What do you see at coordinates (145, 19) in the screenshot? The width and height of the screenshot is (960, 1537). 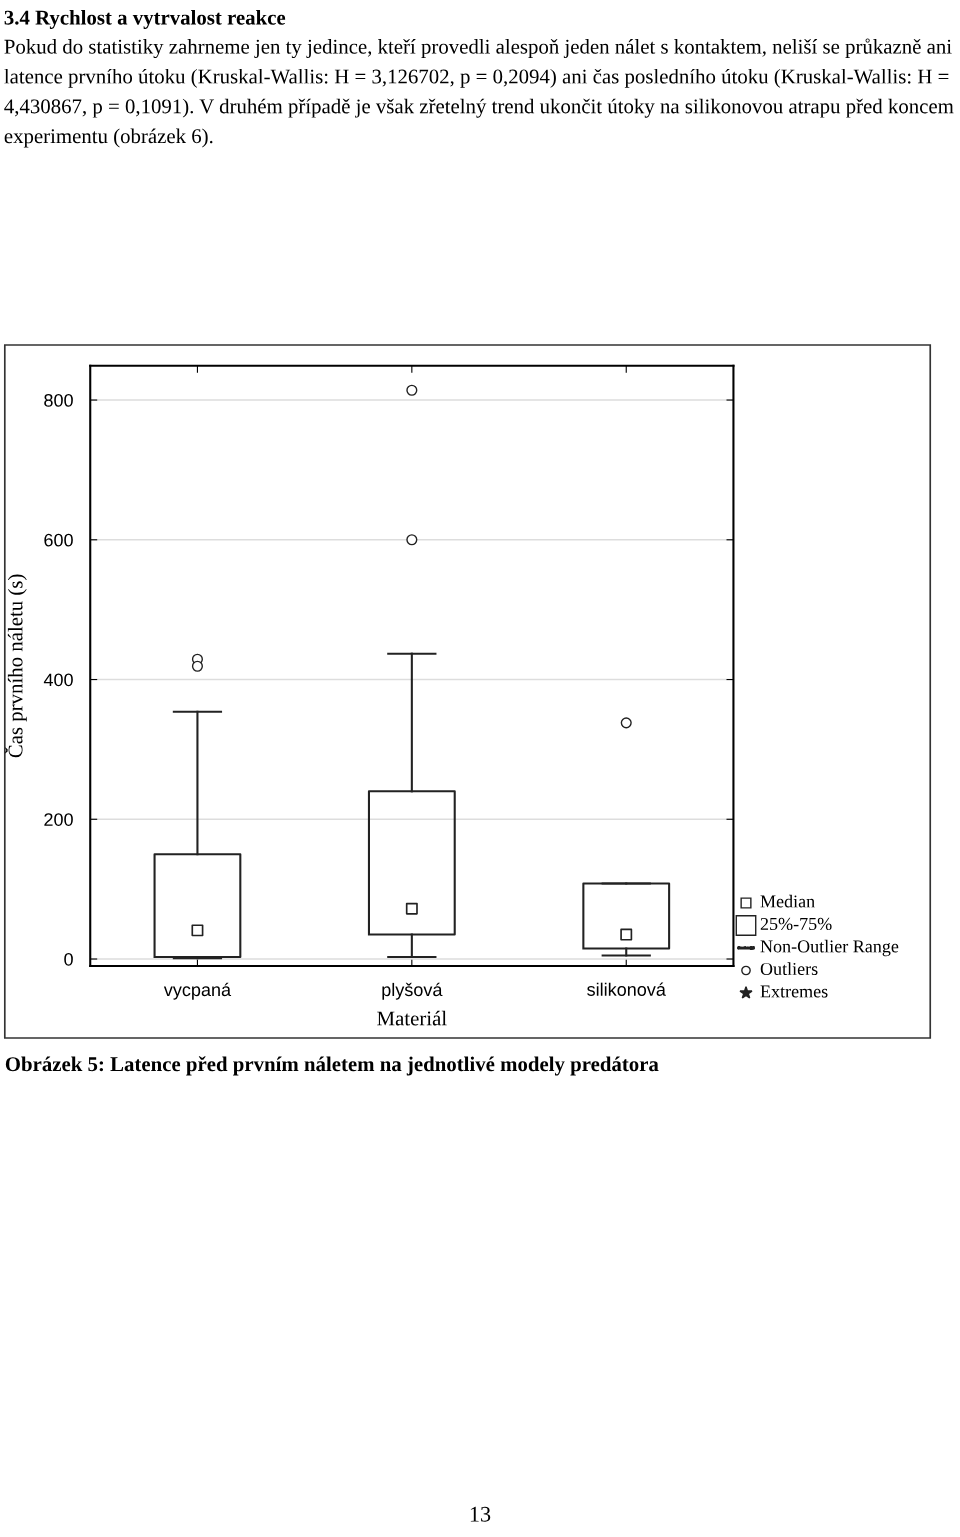 I see `chart-title: 3.4 Rychlost a vytrvalost reakce` at bounding box center [145, 19].